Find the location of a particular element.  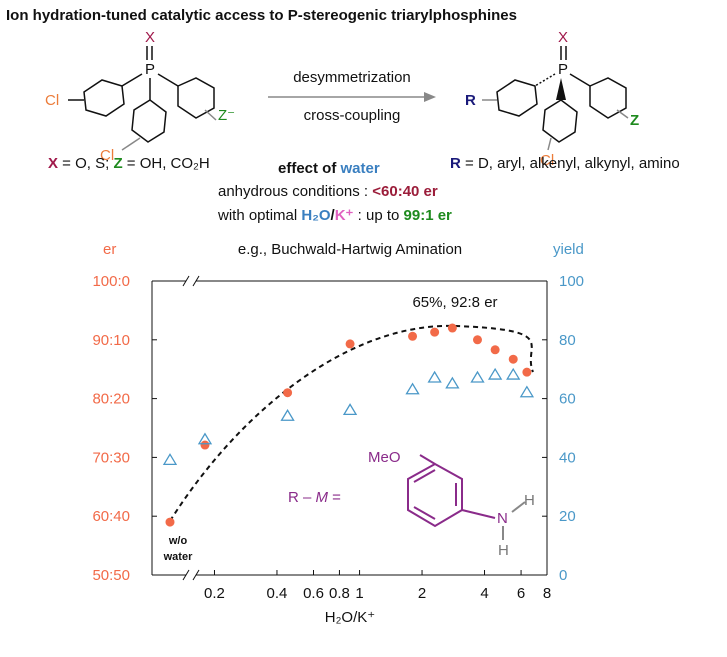

y2-tick-label: 20 is located at coordinates (567, 516).